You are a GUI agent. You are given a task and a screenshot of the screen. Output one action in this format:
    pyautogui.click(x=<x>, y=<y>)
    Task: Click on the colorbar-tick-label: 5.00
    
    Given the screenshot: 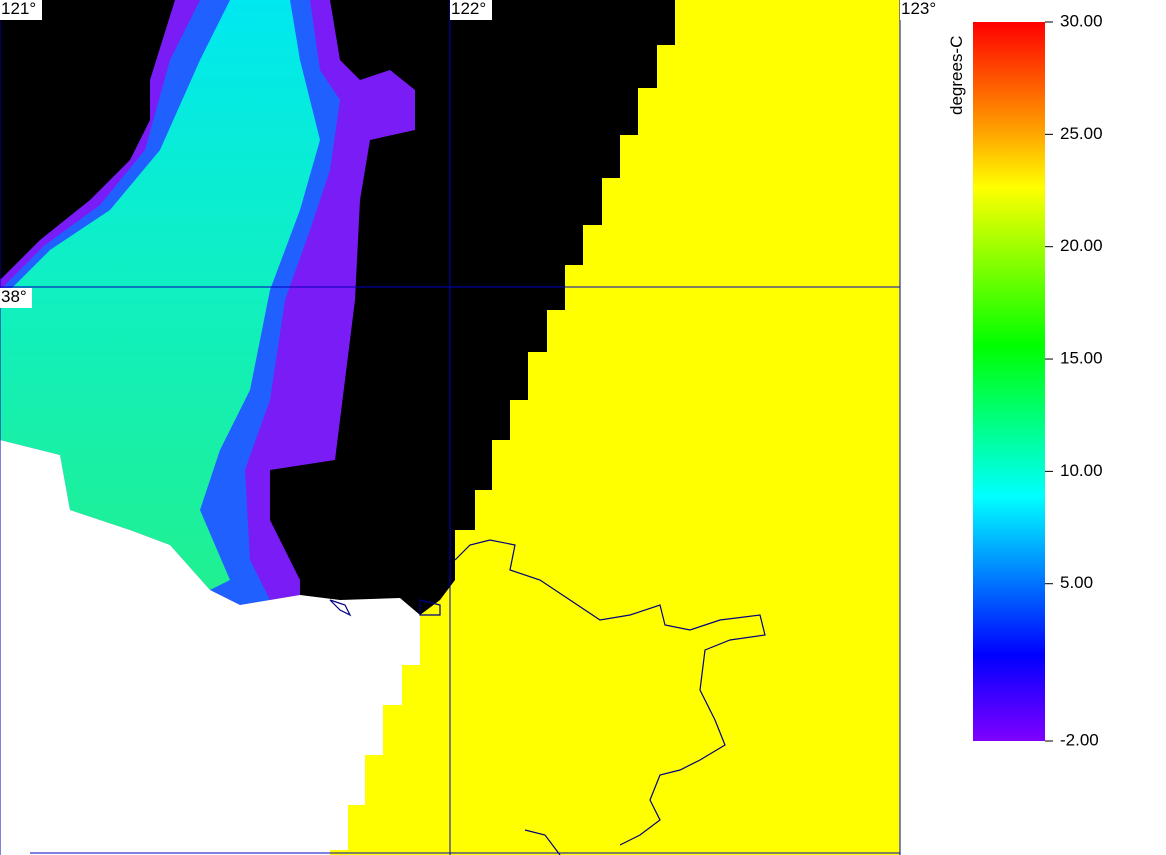 What is the action you would take?
    pyautogui.click(x=1076, y=582)
    